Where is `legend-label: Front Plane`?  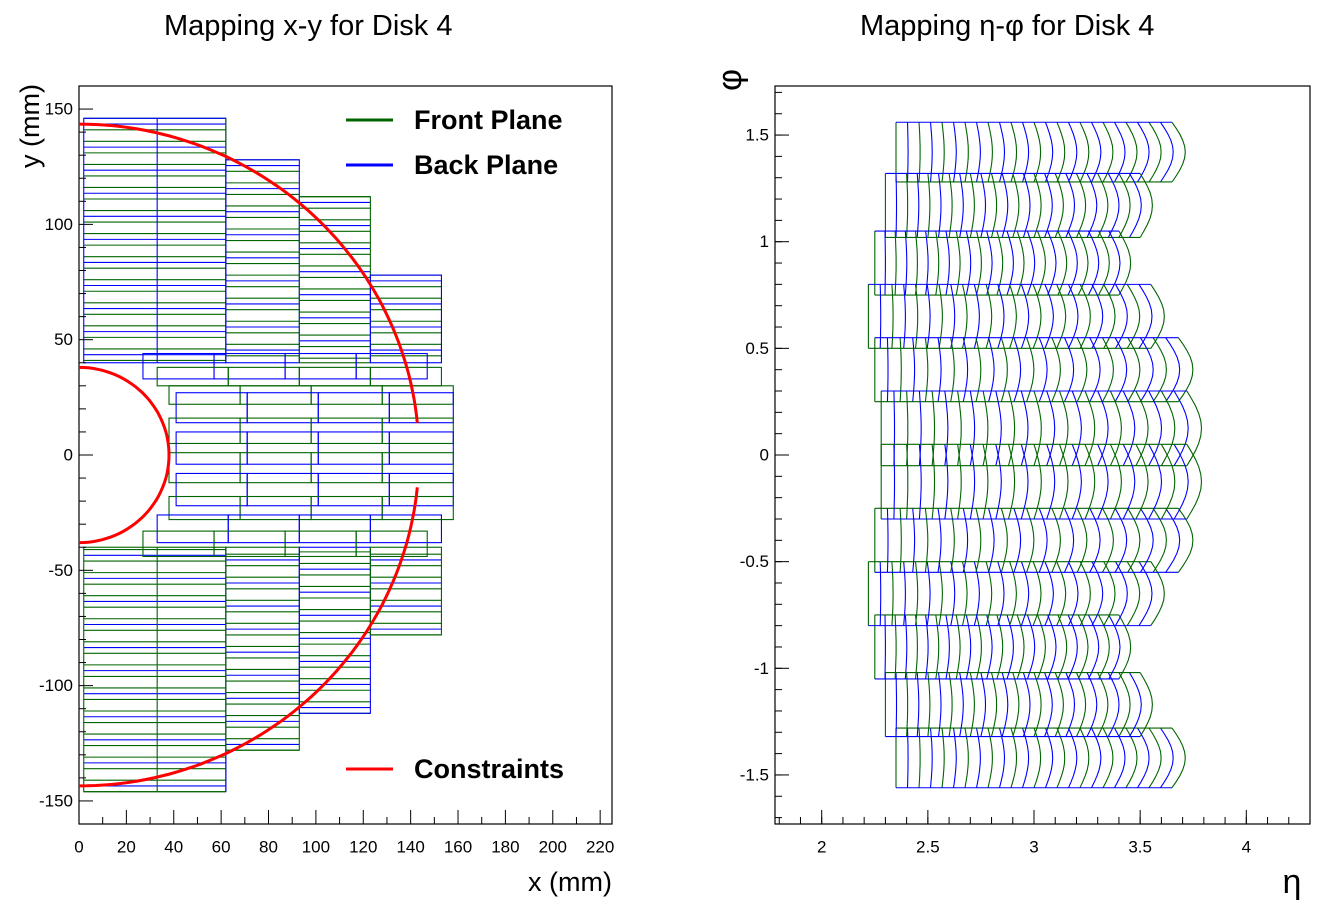
legend-label: Front Plane is located at coordinates (488, 120).